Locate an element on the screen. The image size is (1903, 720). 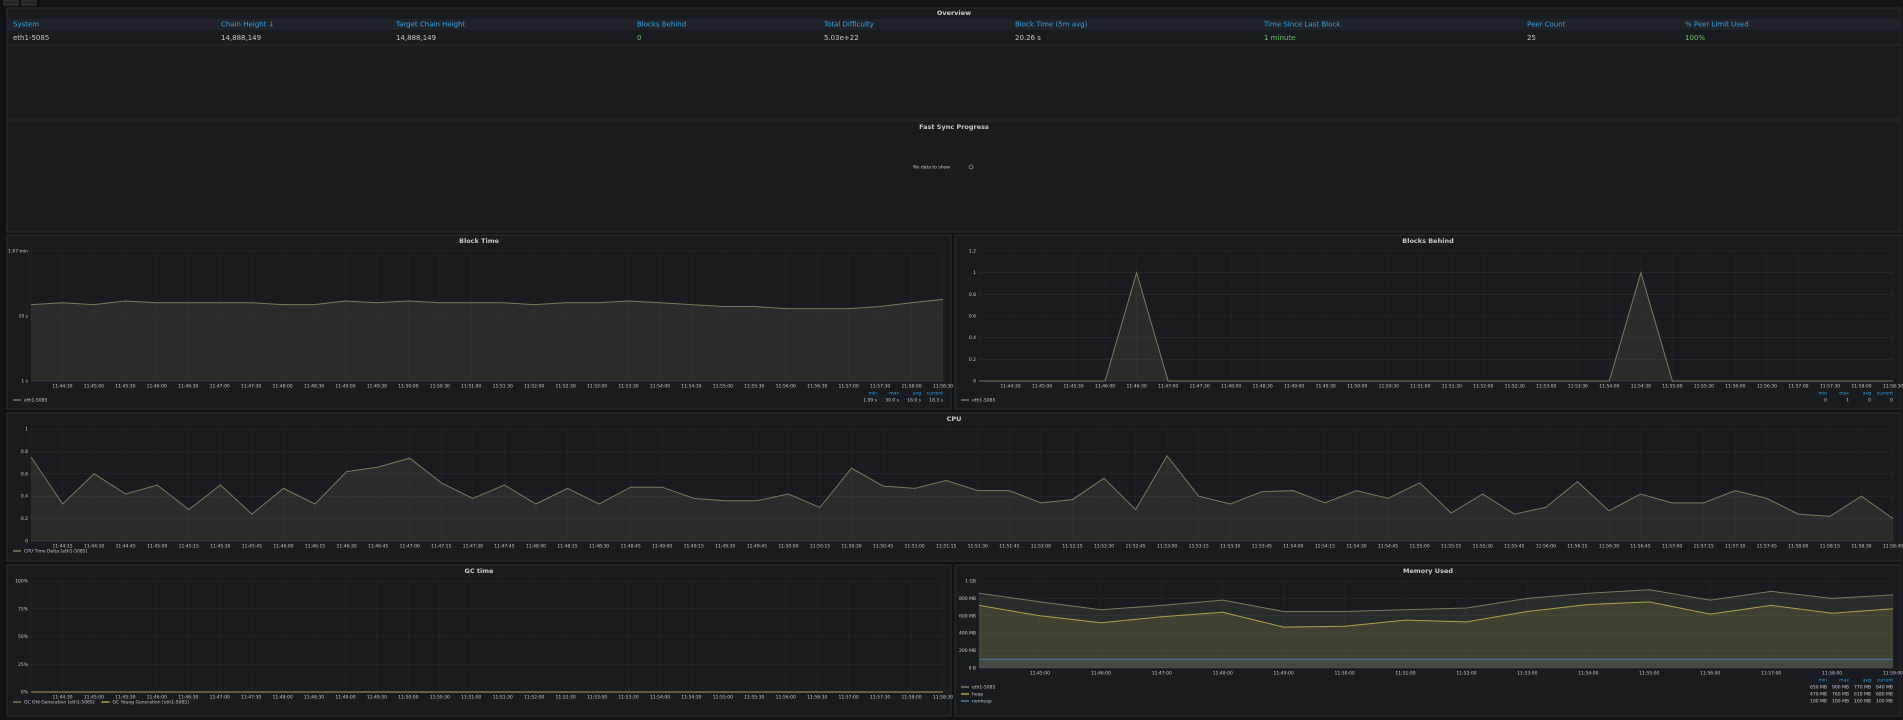
y-tick-label: 1 GB is located at coordinates (970, 582).